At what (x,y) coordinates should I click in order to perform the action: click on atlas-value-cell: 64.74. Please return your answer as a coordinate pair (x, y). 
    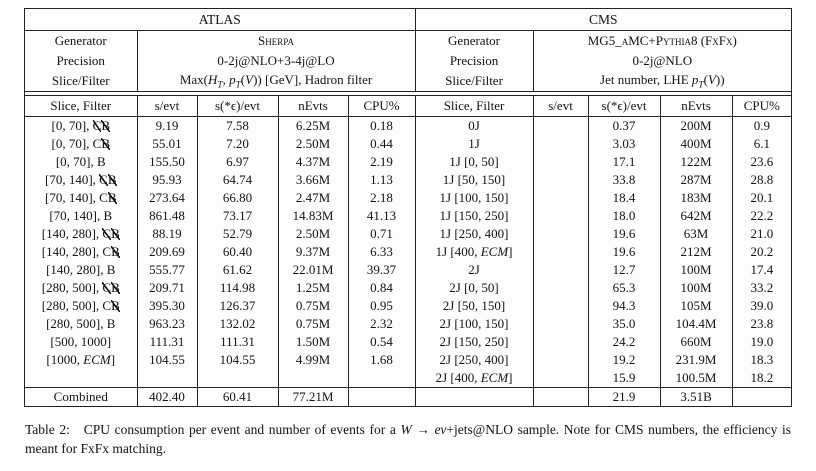
    Looking at the image, I should click on (237, 180).